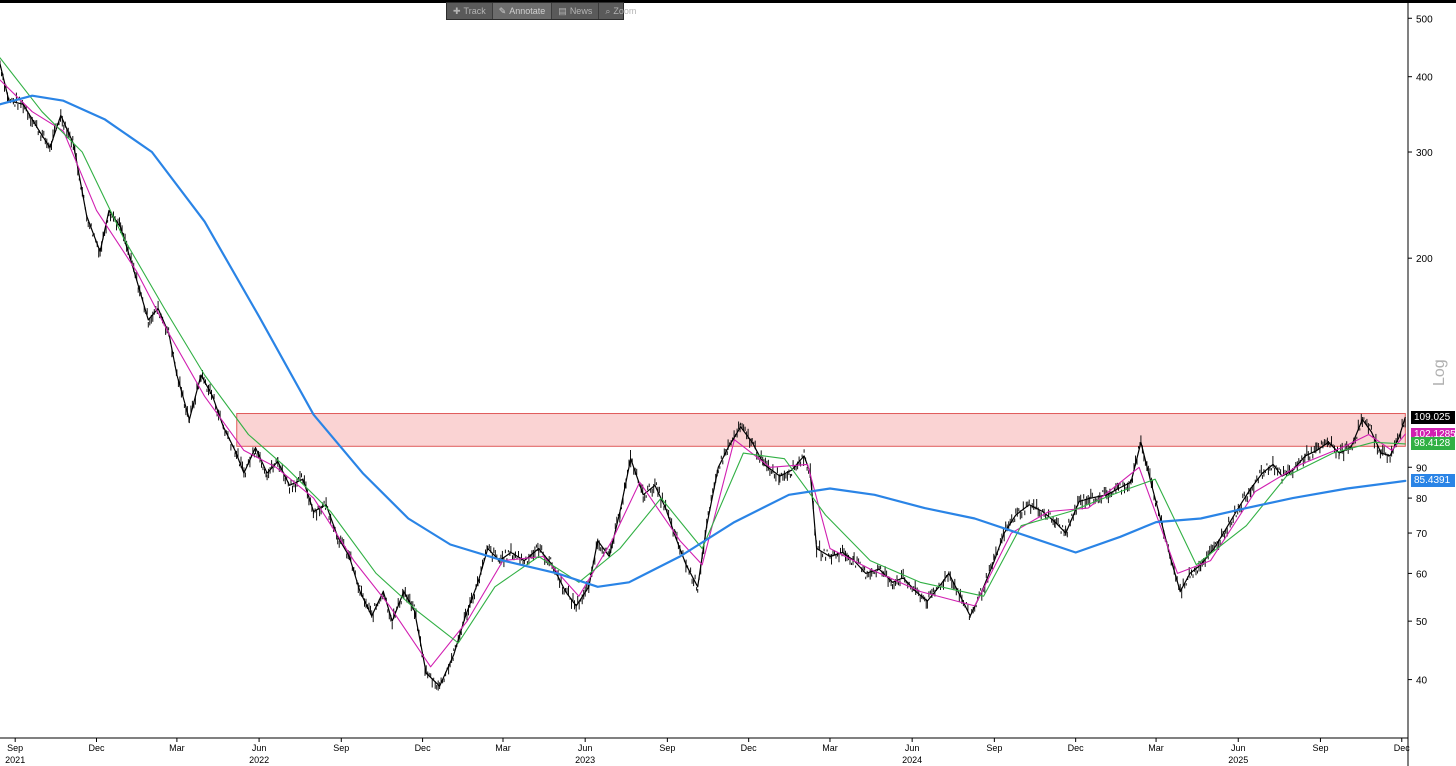  Describe the element at coordinates (1422, 622) in the screenshot. I see `y-tick-label: 50` at that location.